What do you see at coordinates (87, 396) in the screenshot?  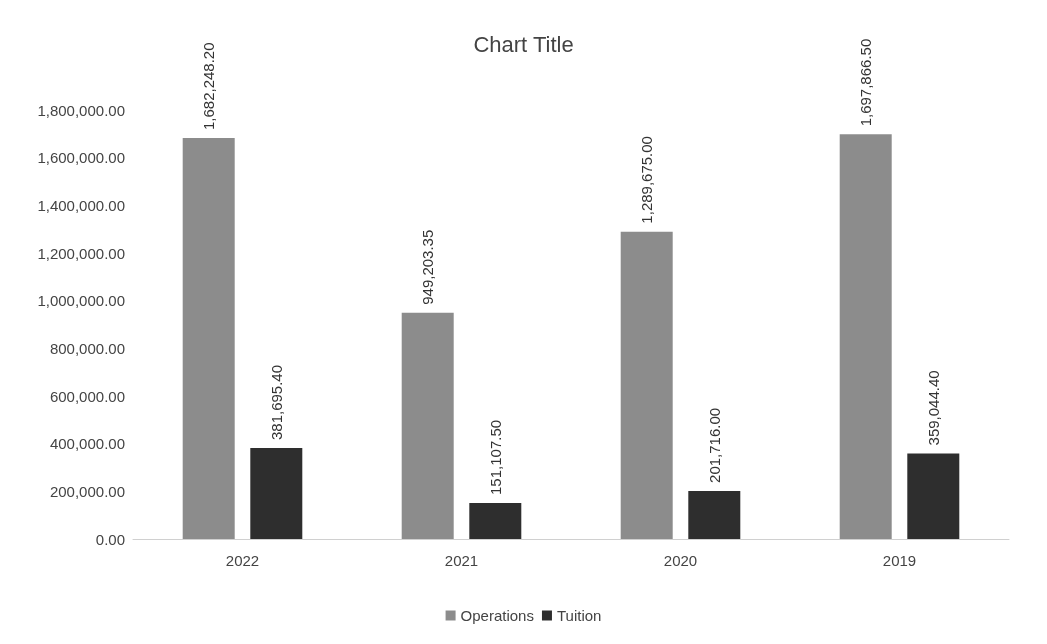 I see `y-tick-label: 600,000.00` at bounding box center [87, 396].